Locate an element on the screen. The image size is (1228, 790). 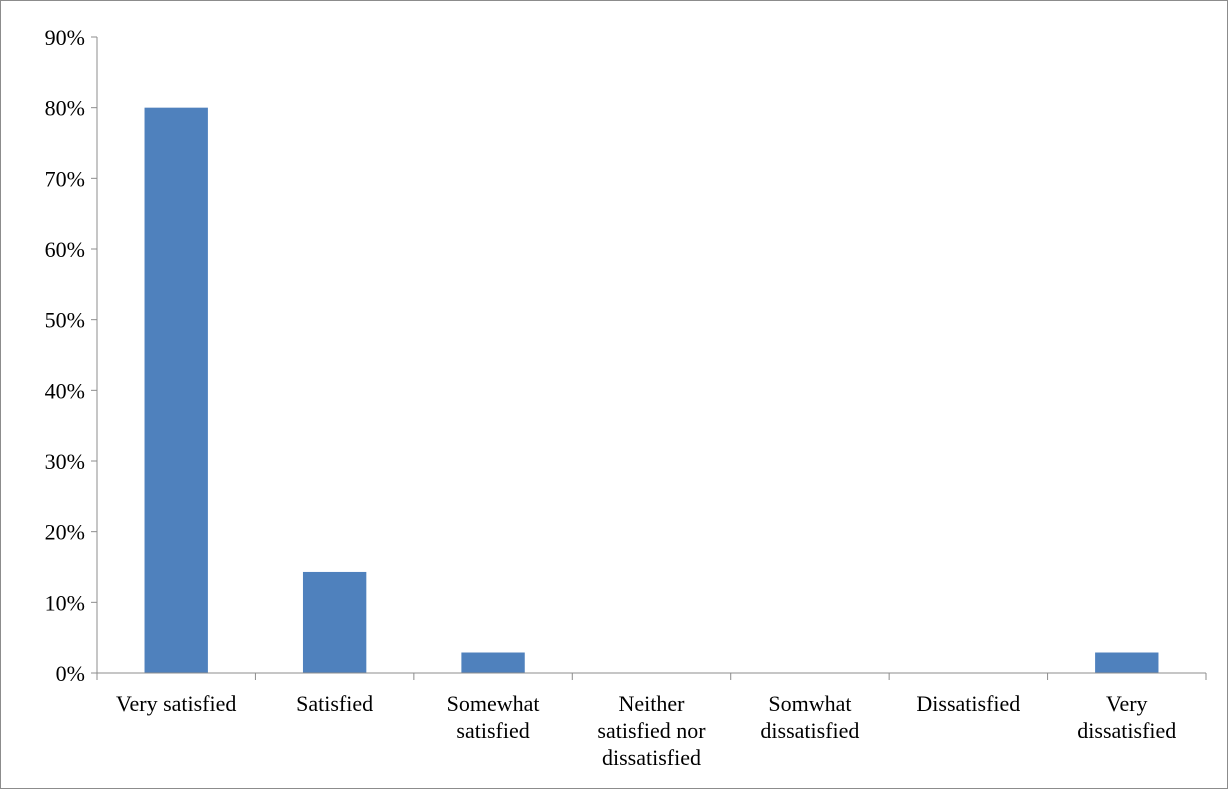
x-tick-label: Somwhat dissatisfied is located at coordinates (809, 717).